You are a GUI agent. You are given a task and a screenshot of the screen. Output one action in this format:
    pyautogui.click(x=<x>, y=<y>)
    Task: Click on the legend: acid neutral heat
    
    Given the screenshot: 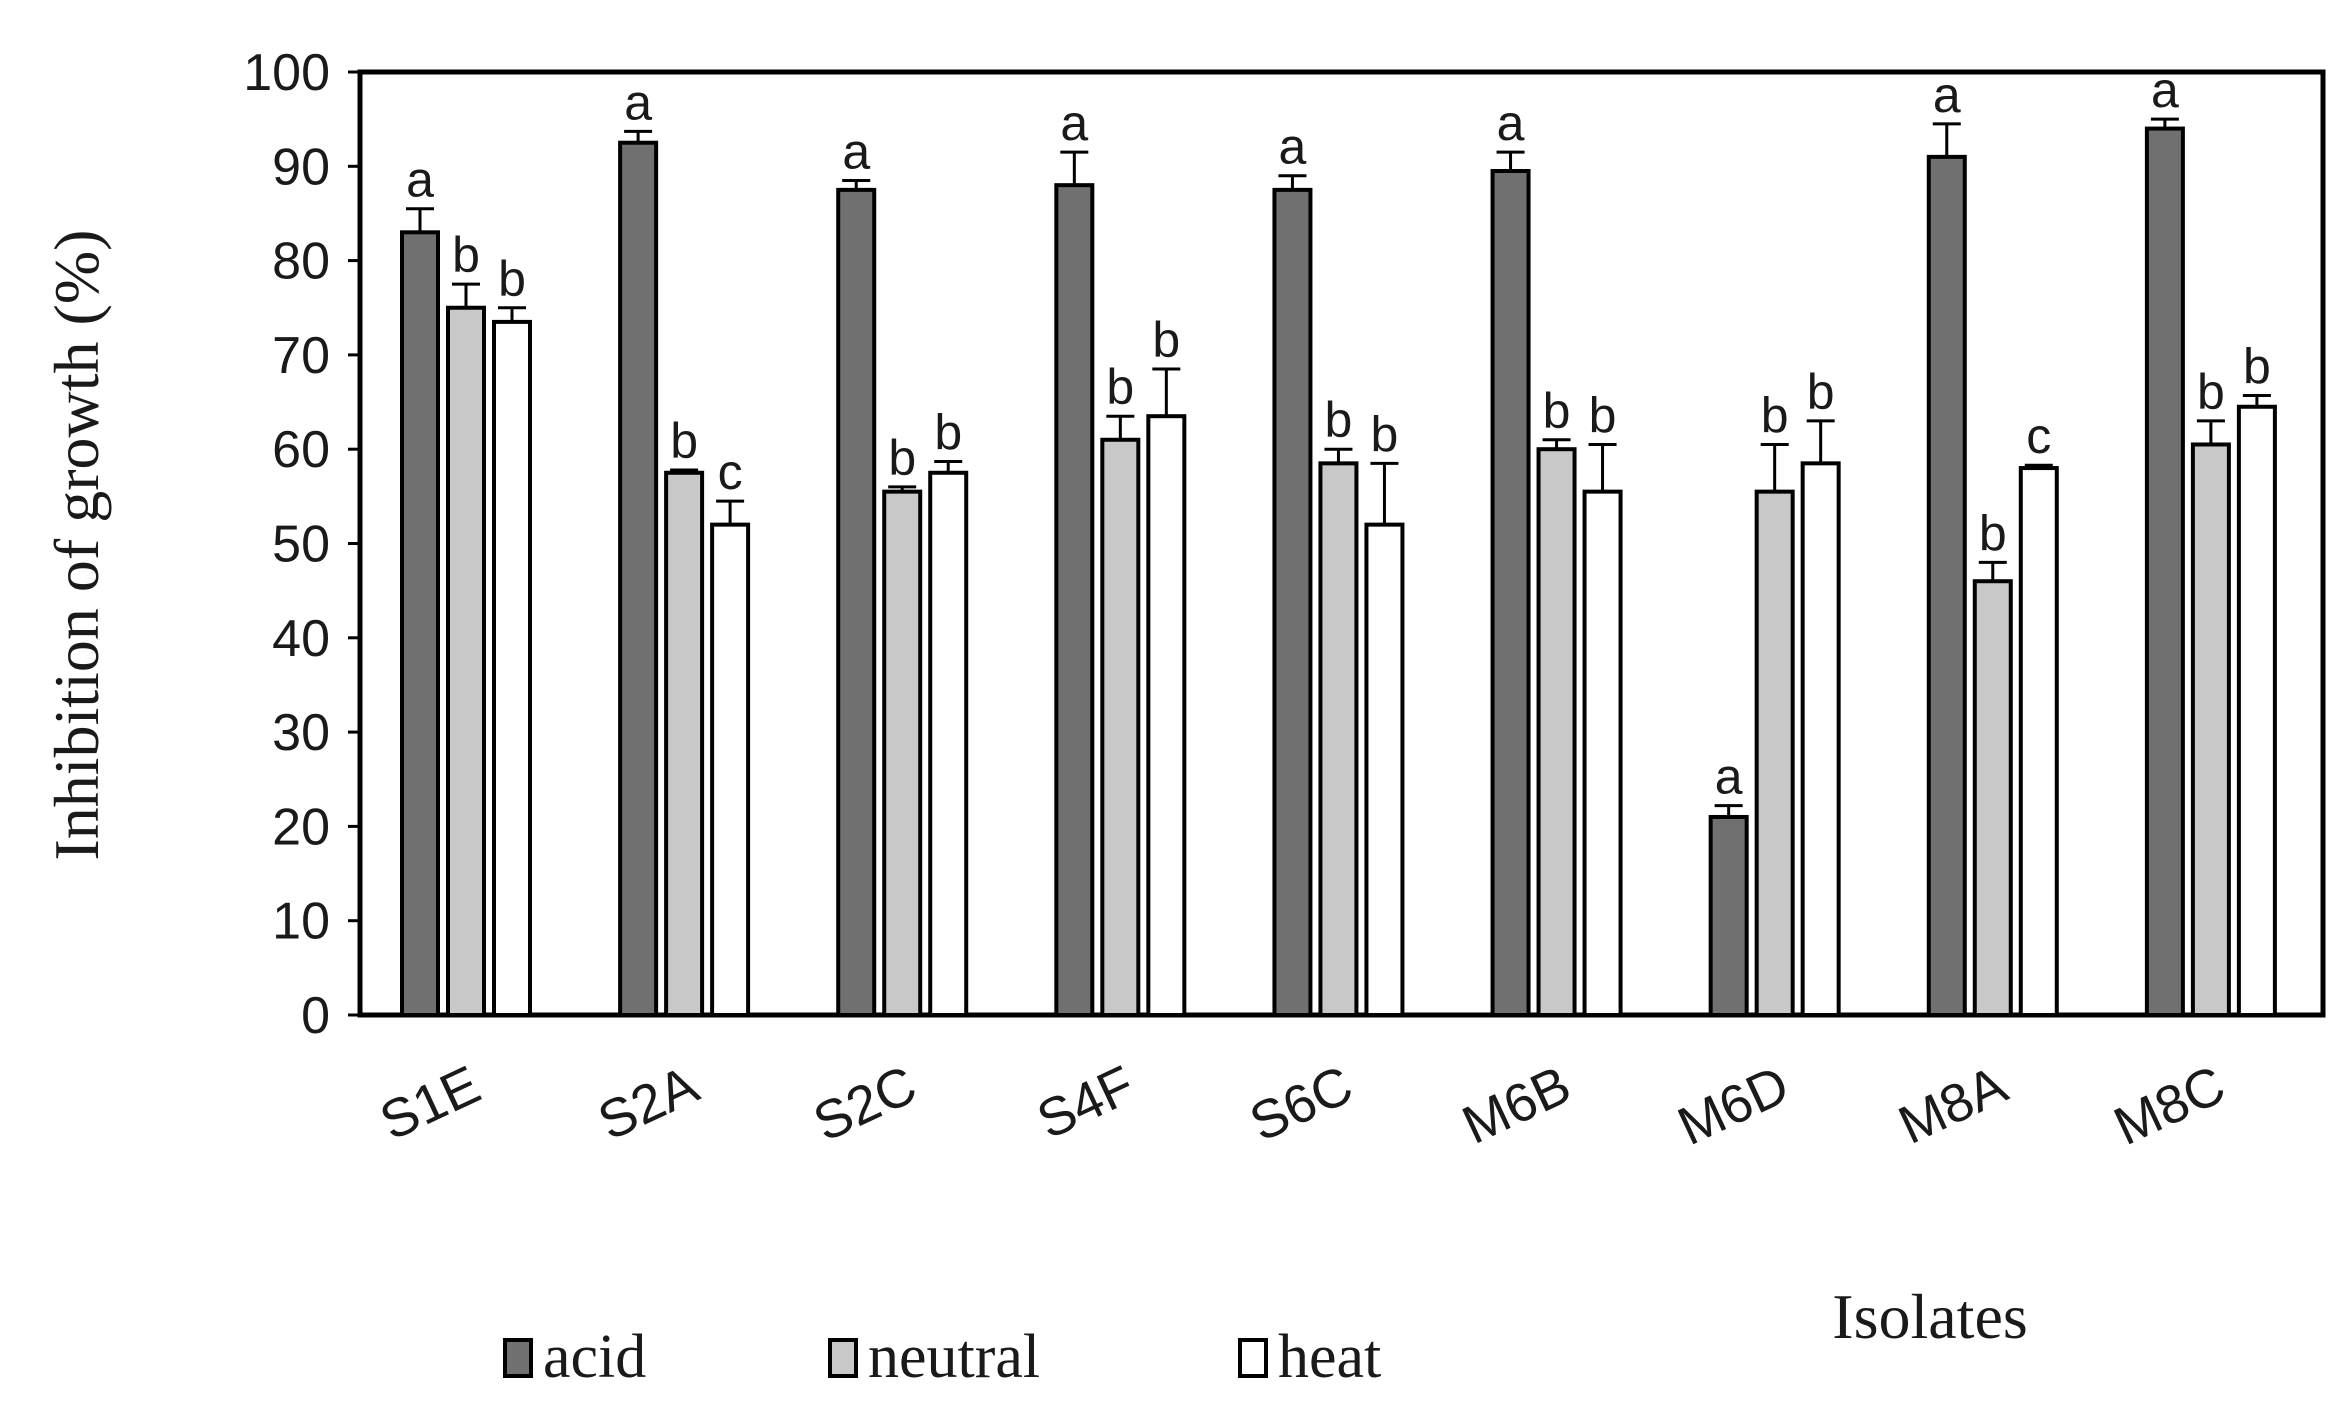 What is the action you would take?
    pyautogui.click(x=942, y=1357)
    